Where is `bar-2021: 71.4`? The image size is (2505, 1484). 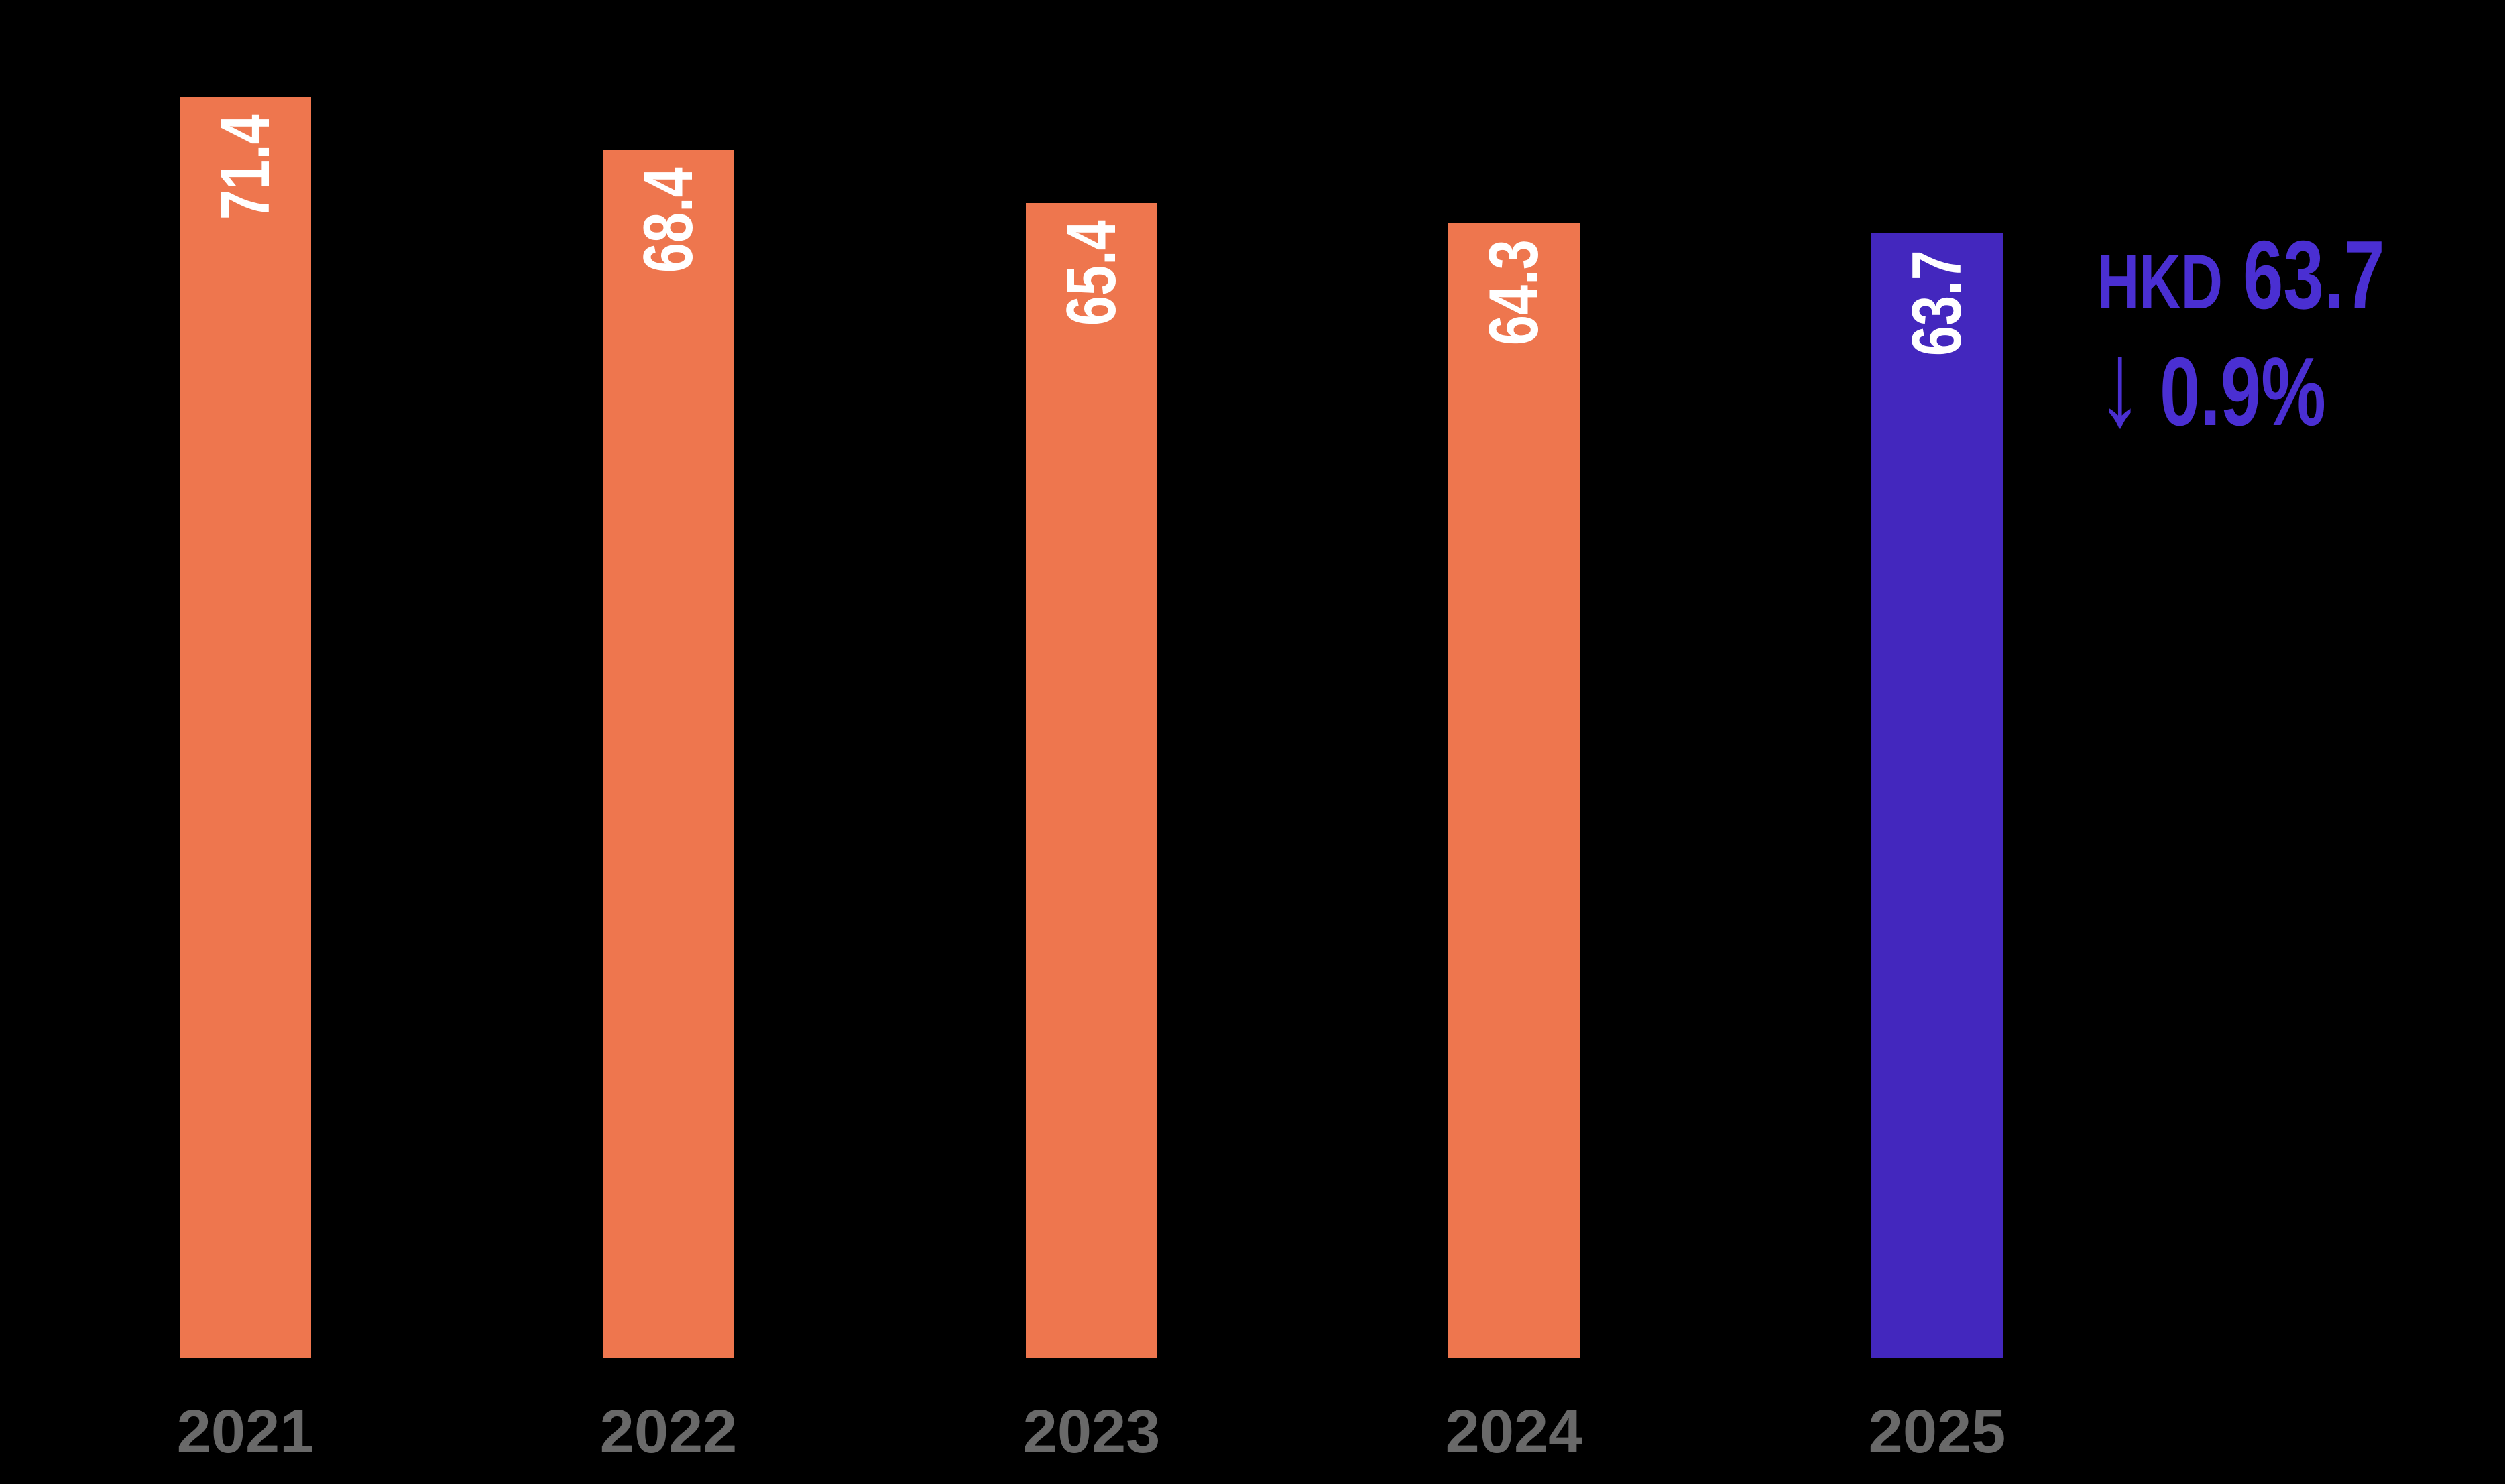
bar-2021: 71.4 is located at coordinates (245, 727).